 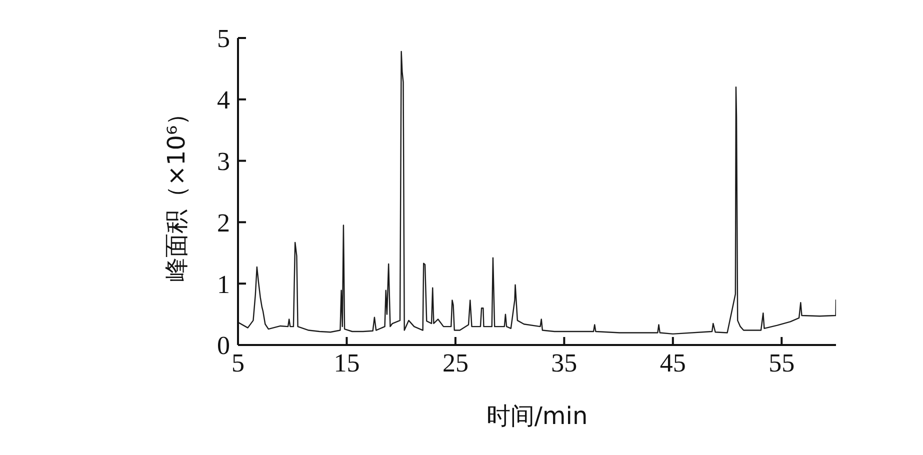 I want to click on y-tick-label: 0, so click(x=223, y=345).